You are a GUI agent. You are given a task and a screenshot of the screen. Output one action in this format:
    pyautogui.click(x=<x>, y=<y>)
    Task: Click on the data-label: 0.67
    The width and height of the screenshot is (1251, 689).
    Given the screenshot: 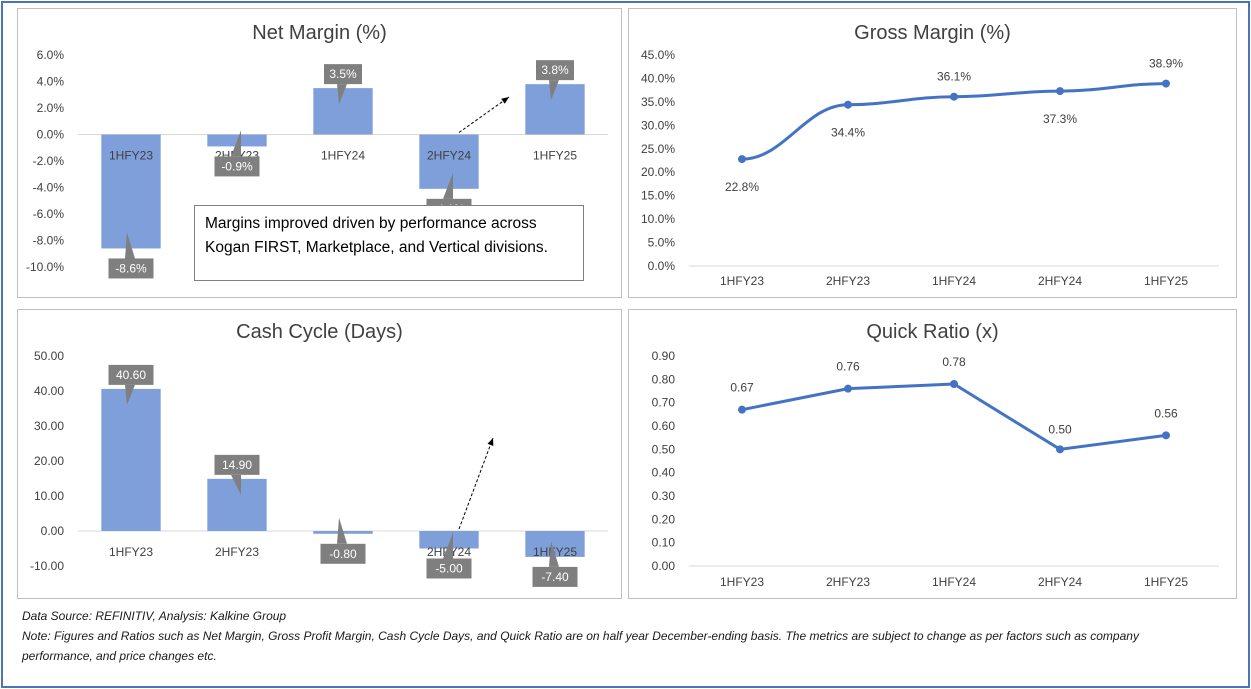 What is the action you would take?
    pyautogui.click(x=742, y=388)
    